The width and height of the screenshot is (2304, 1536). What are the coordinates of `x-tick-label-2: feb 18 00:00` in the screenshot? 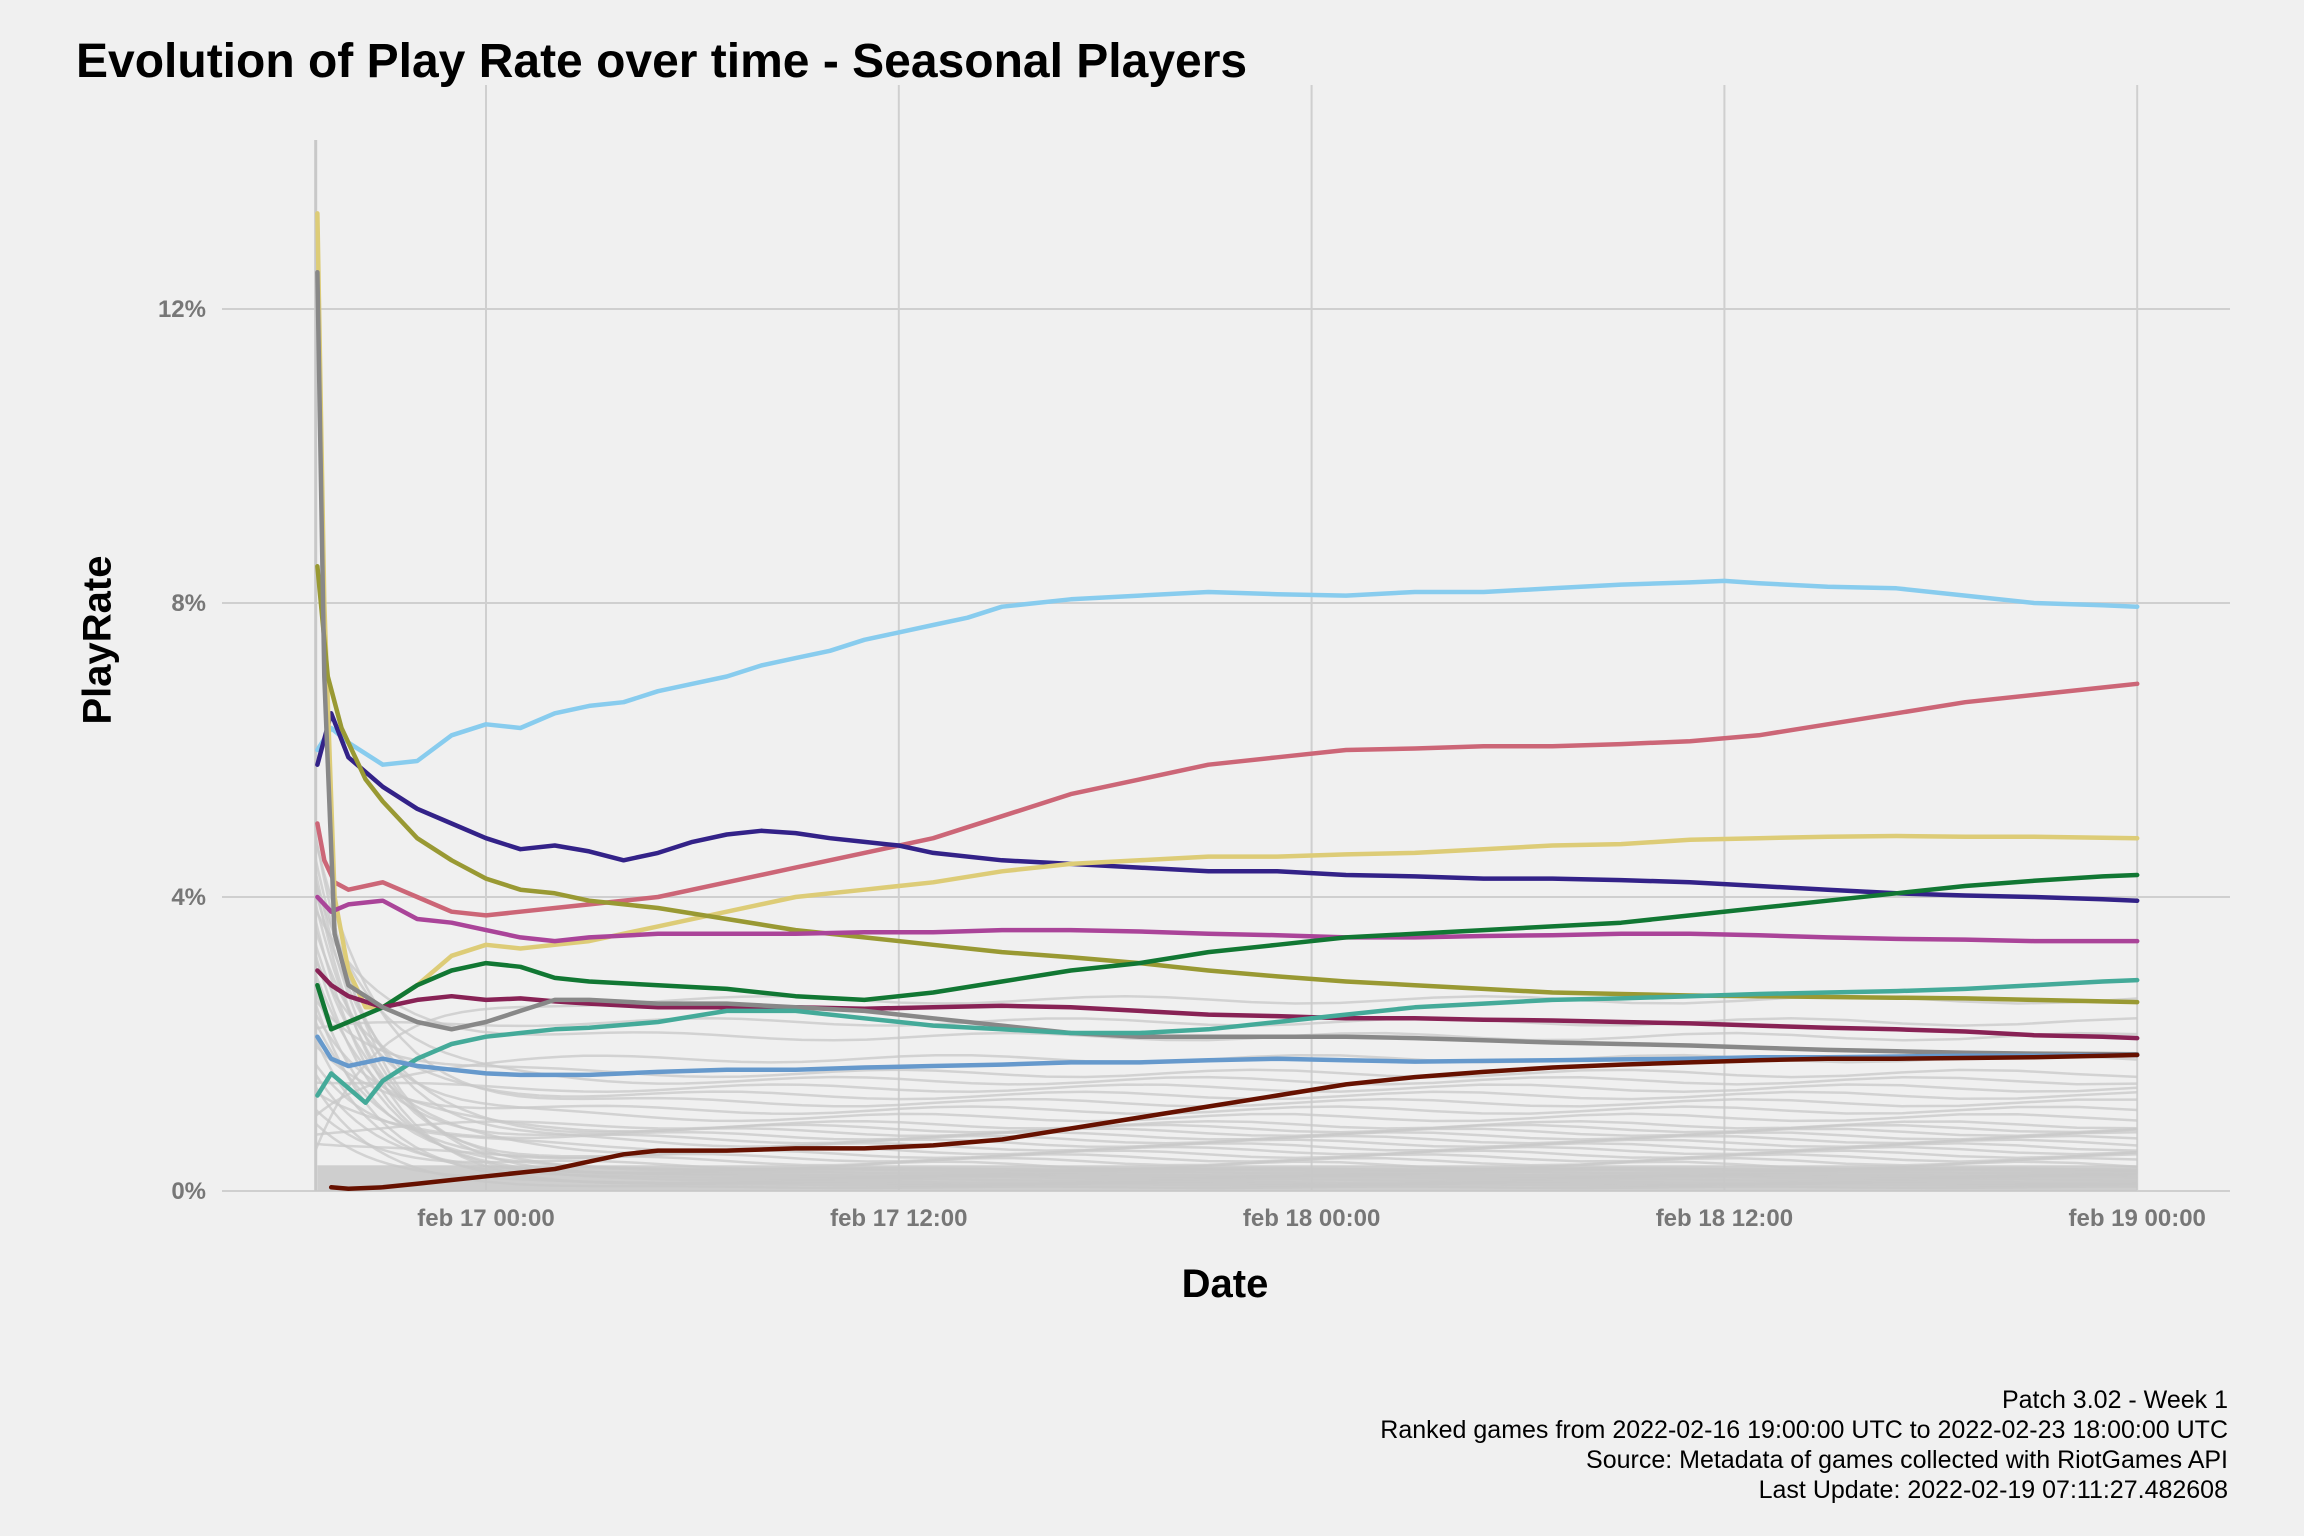 It's located at (1311, 1218).